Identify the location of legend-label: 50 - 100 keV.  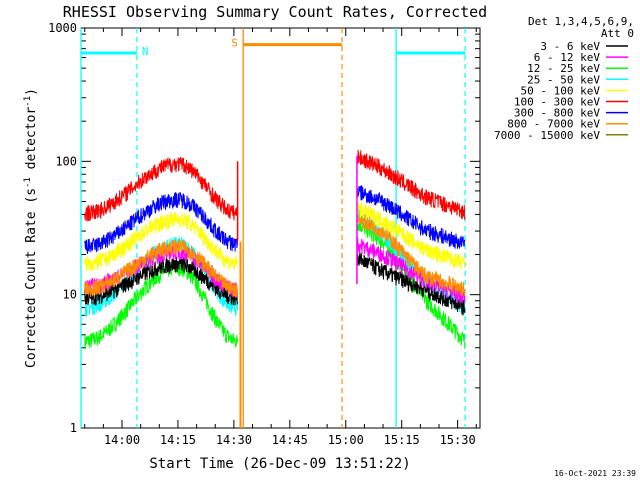
(561, 90).